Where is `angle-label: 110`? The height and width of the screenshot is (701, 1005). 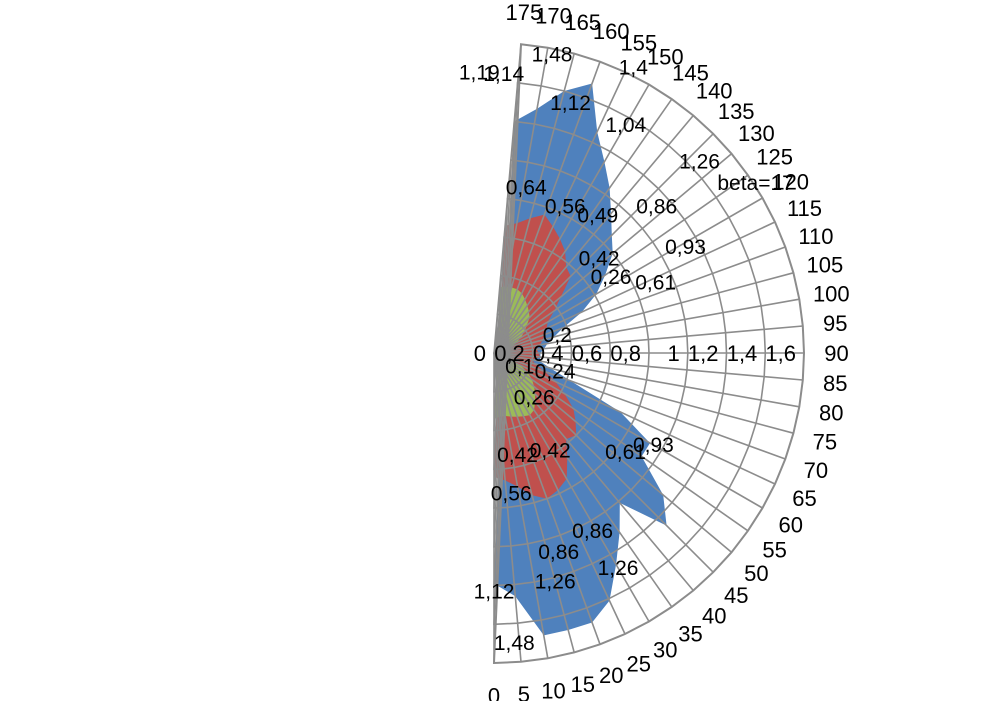 angle-label: 110 is located at coordinates (815, 236).